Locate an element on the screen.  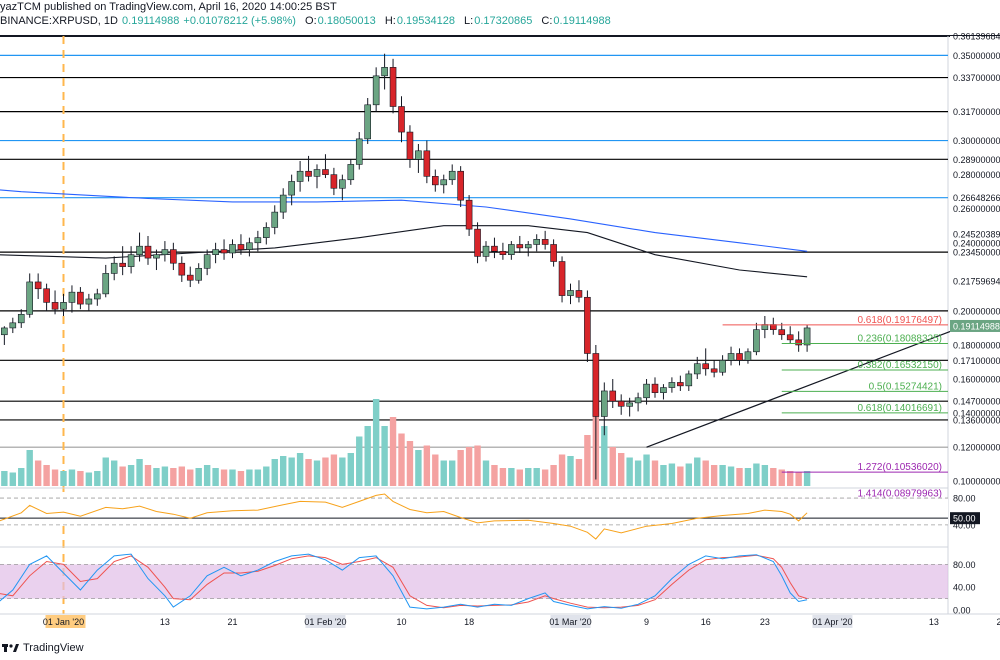
price-tick-label: 0.24520389 is located at coordinates (976, 234).